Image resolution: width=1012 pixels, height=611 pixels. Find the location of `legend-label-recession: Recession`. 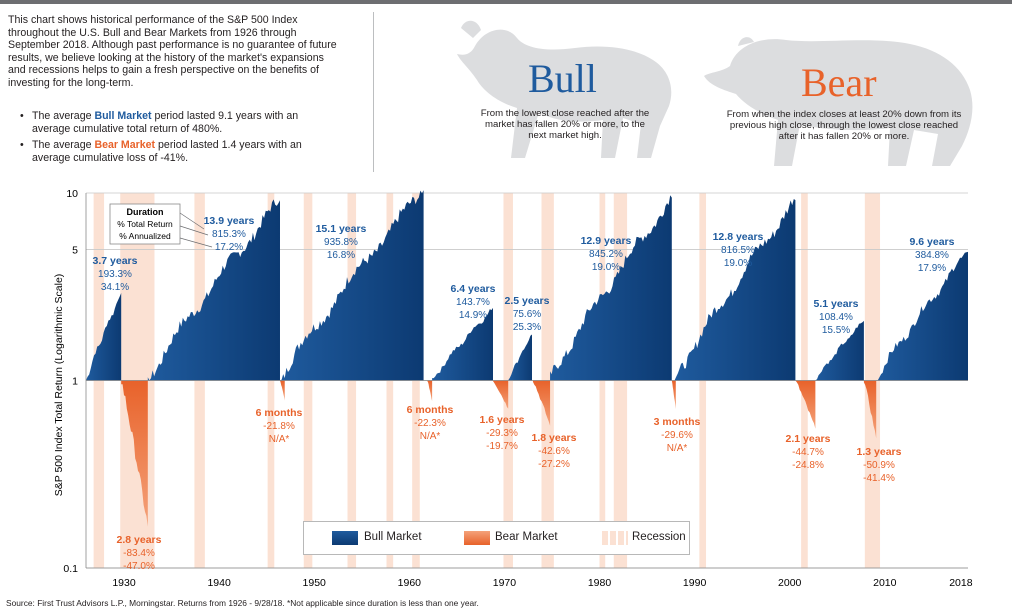

legend-label-recession: Recession is located at coordinates (659, 537).